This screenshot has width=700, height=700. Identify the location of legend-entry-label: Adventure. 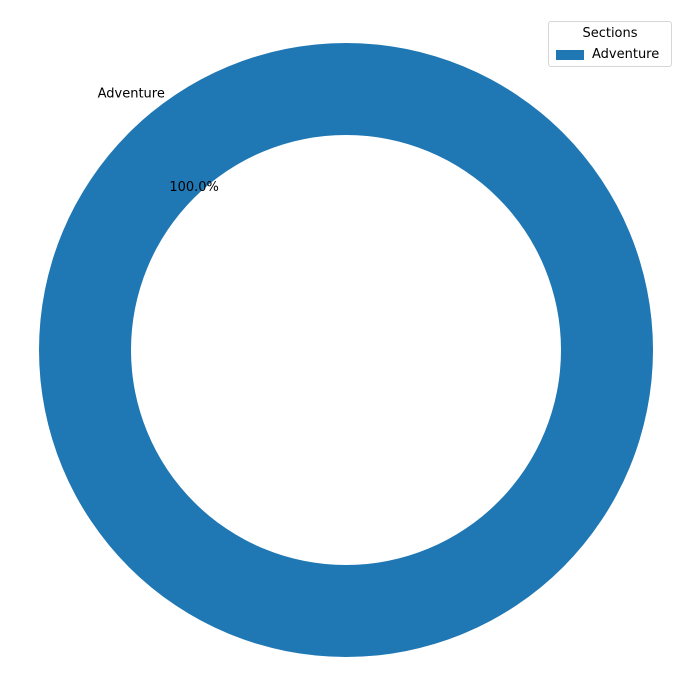
(626, 54).